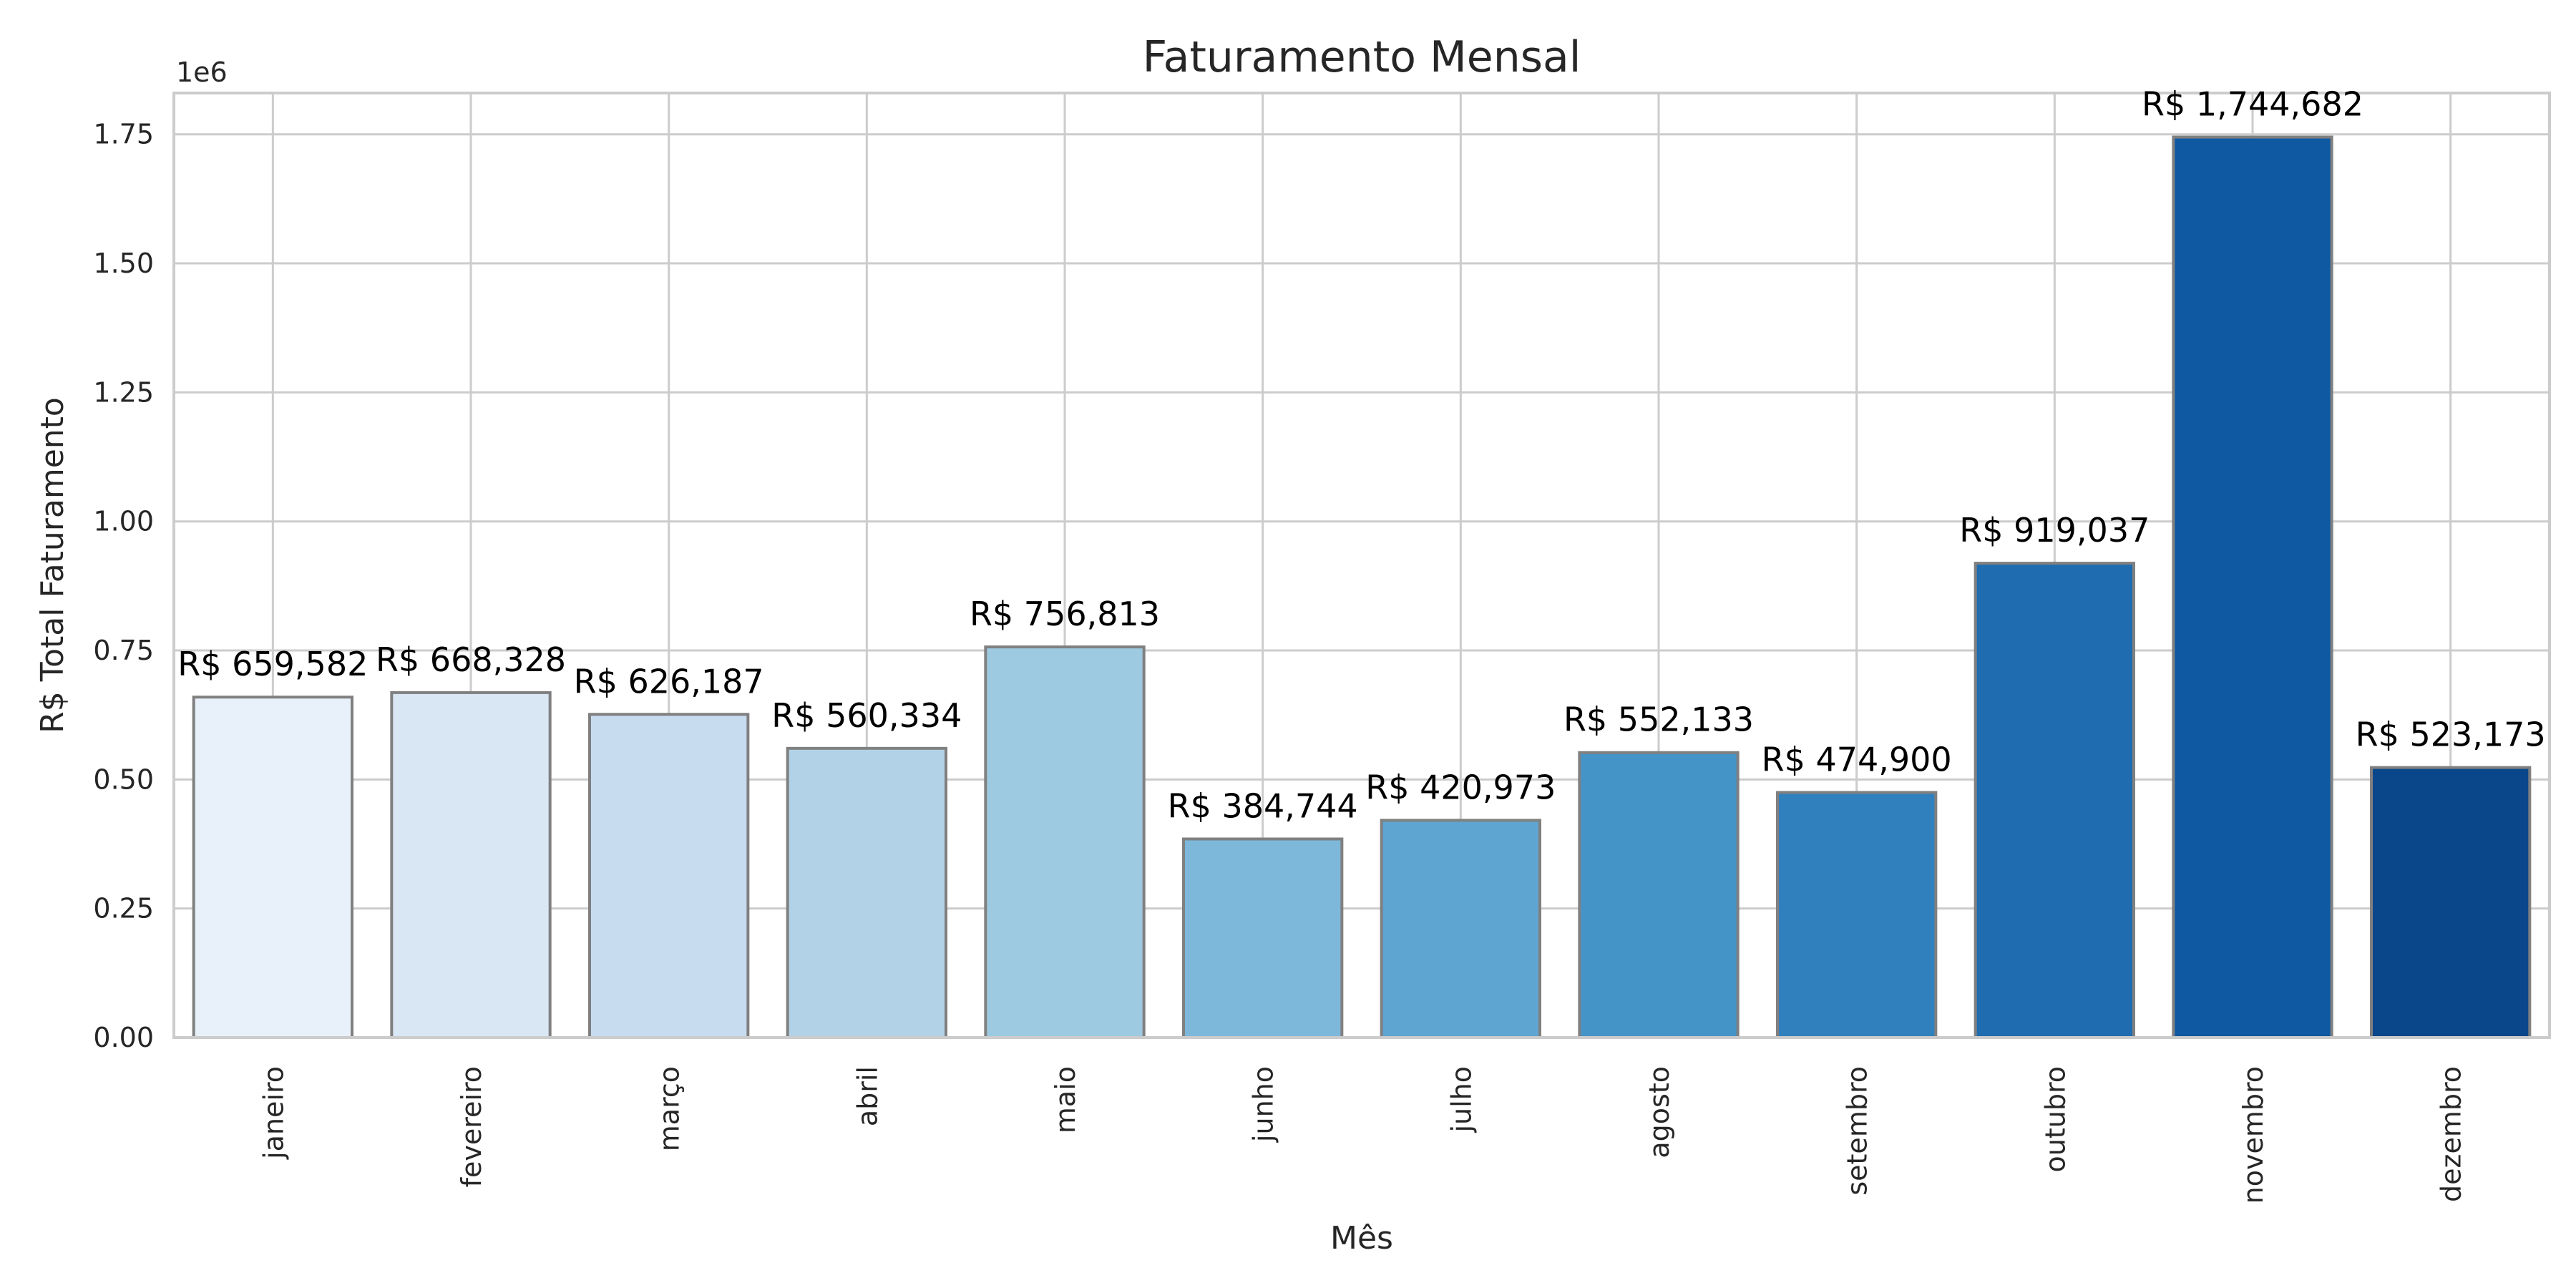 The width and height of the screenshot is (2576, 1288). I want to click on data-label: R$ 560,334, so click(866, 715).